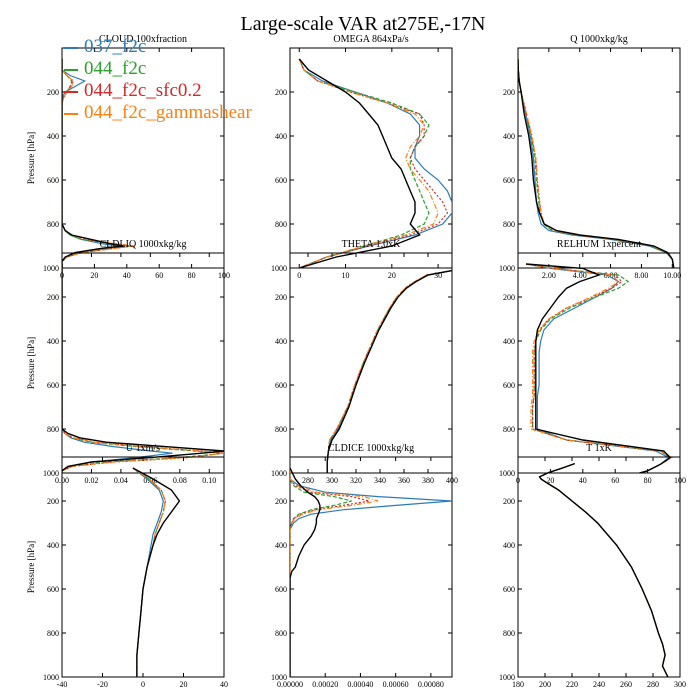 This screenshot has height=700, width=700. What do you see at coordinates (356, 480) in the screenshot?
I see `x-tick-label: 320` at bounding box center [356, 480].